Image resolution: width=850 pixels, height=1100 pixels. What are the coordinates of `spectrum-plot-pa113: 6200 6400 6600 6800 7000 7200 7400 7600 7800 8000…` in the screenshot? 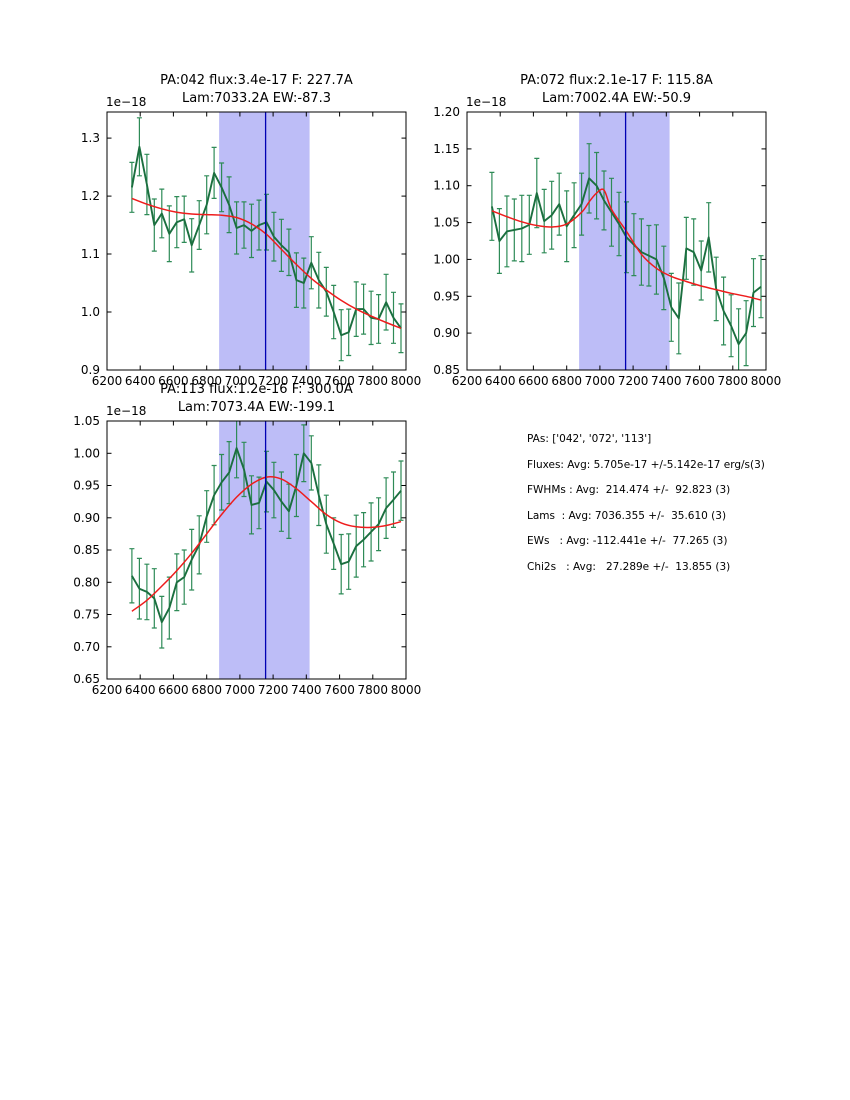 It's located at (247, 539).